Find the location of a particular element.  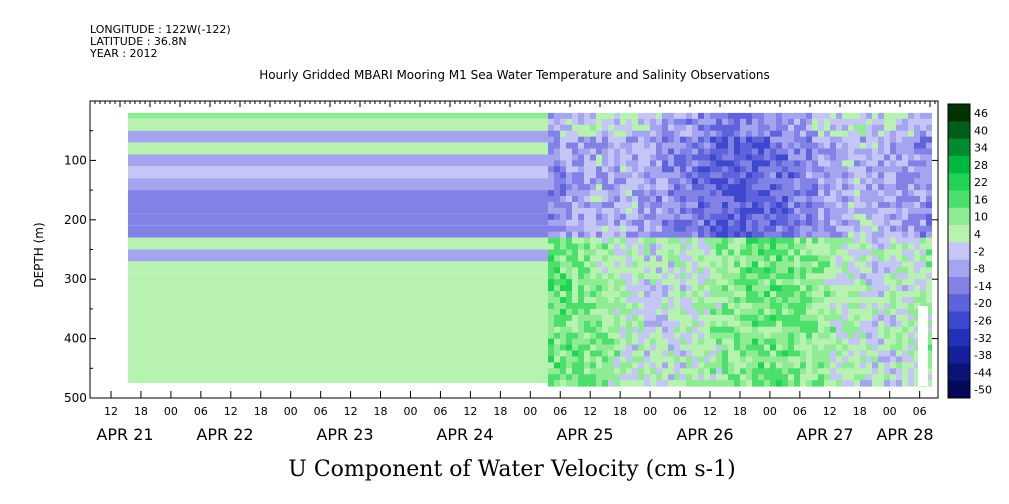

colorbar-label: 22 is located at coordinates (981, 182).